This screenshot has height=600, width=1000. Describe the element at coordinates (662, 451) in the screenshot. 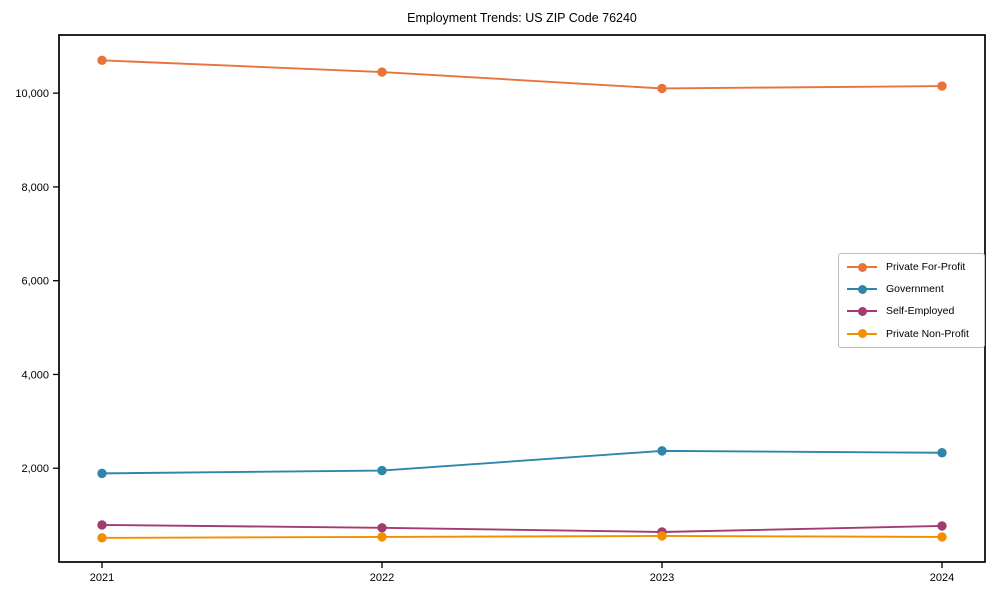

I see `data-point-government-2023` at that location.